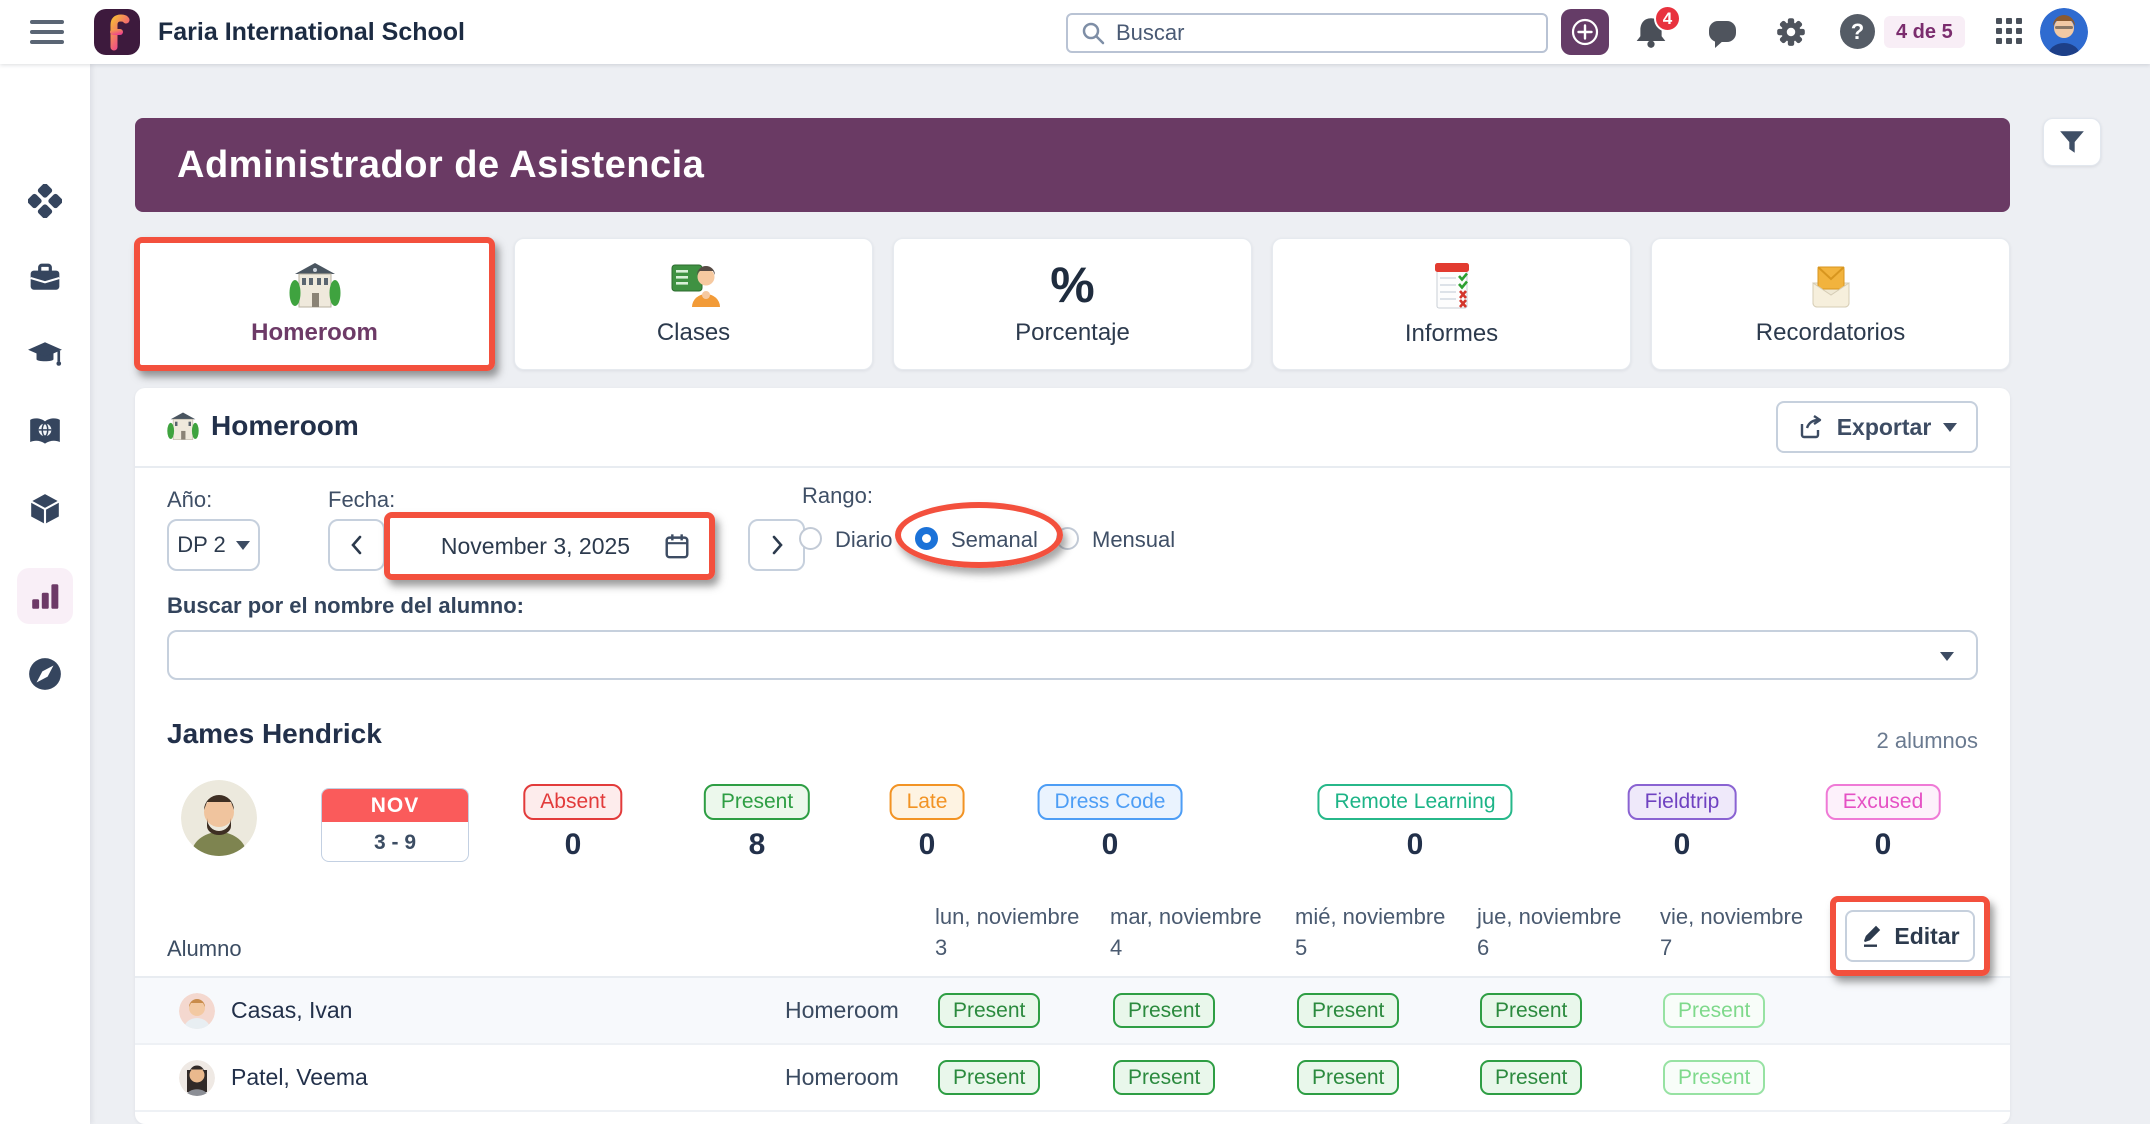 This screenshot has height=1124, width=2150. I want to click on radio-diario, so click(810, 538).